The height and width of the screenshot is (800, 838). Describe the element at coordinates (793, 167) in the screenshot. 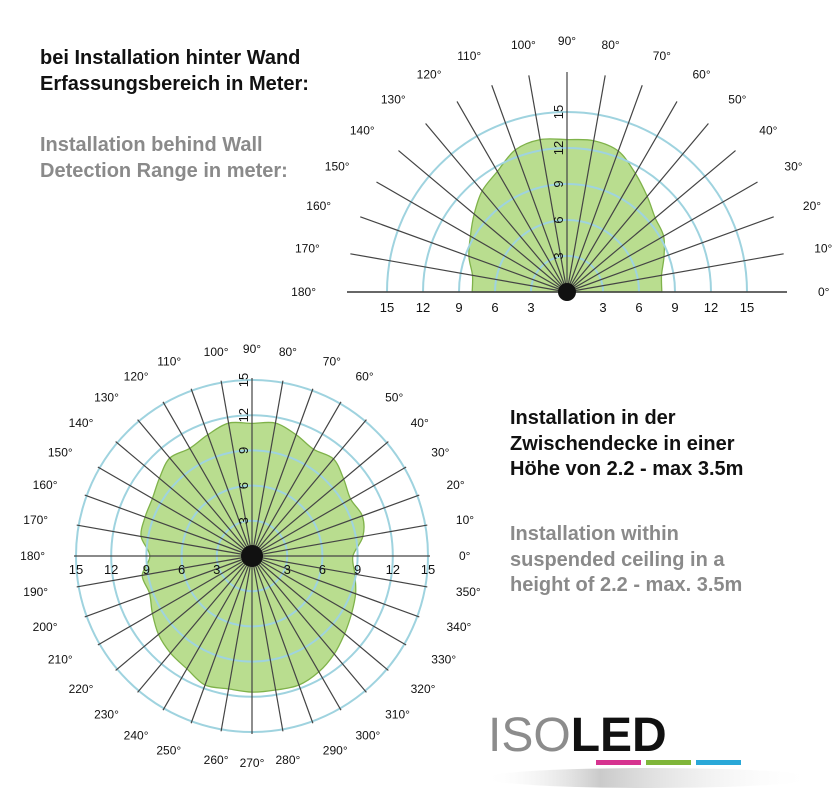

I see `angle-label: 30°` at that location.